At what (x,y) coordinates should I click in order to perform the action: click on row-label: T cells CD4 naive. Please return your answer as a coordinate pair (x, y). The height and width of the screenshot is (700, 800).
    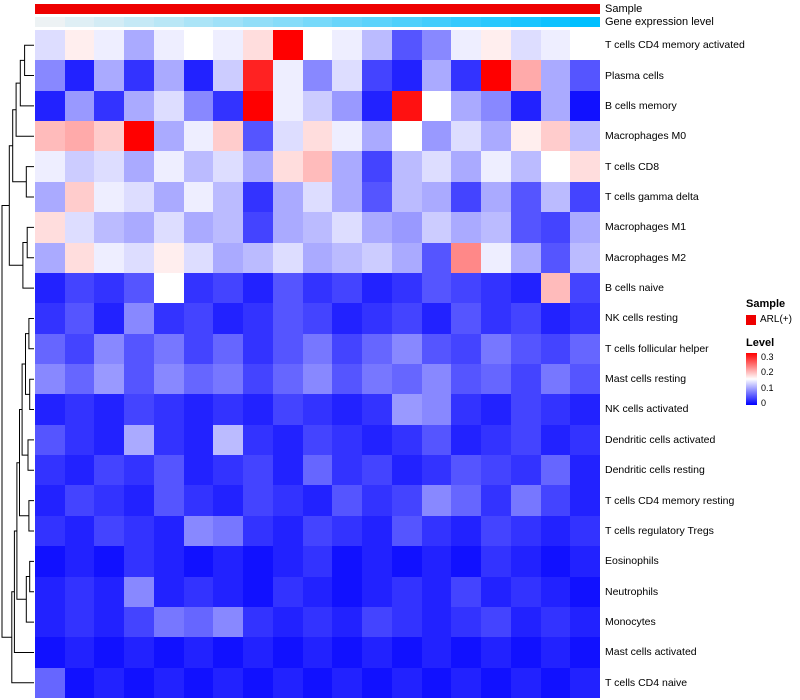
    Looking at the image, I should click on (646, 682).